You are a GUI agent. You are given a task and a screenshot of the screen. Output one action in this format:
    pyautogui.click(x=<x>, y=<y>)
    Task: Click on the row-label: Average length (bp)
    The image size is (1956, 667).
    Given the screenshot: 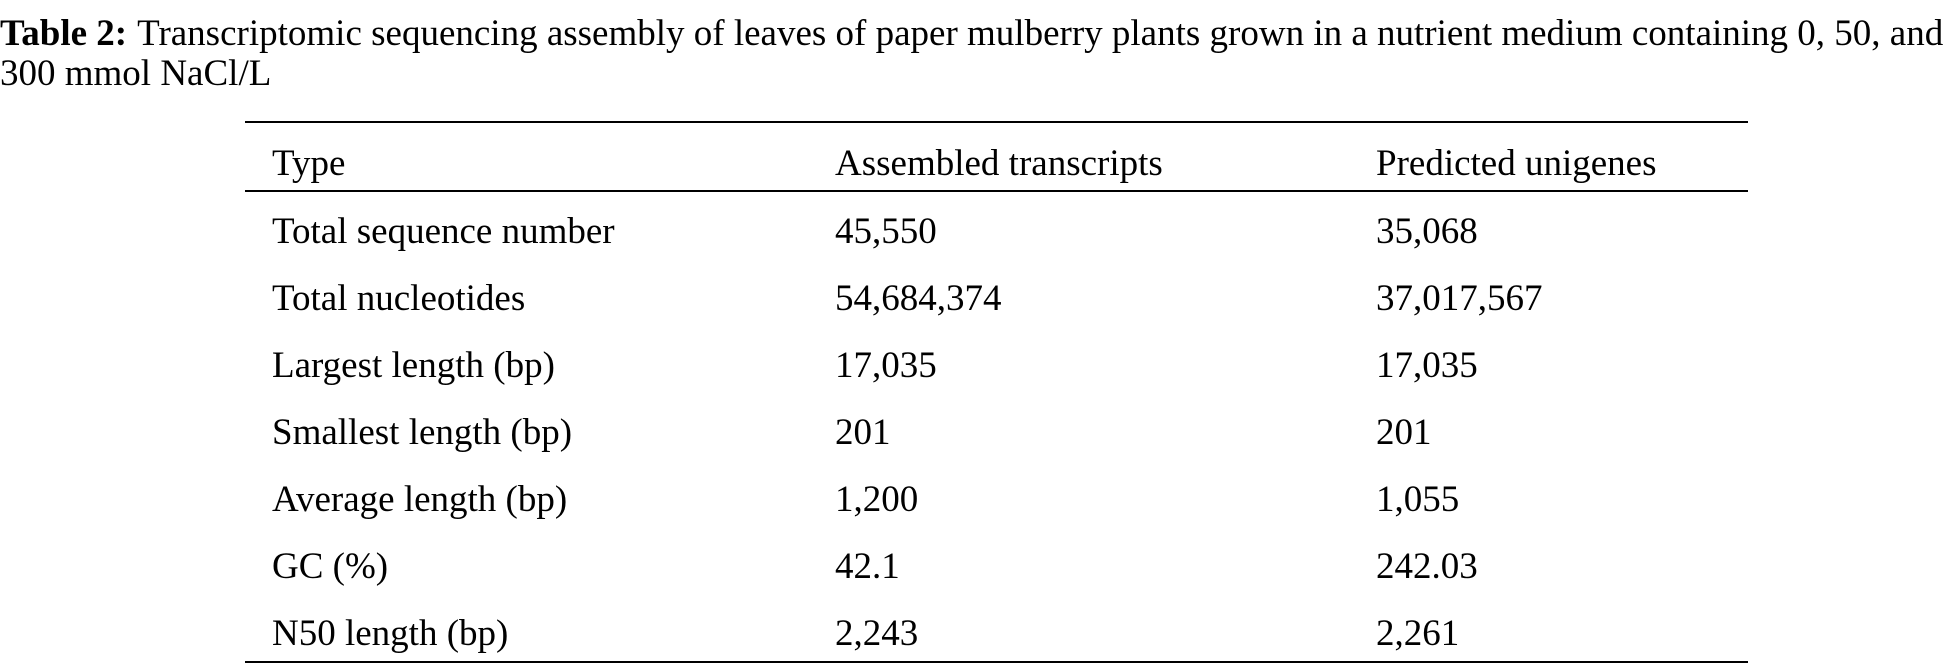 What is the action you would take?
    pyautogui.click(x=420, y=499)
    